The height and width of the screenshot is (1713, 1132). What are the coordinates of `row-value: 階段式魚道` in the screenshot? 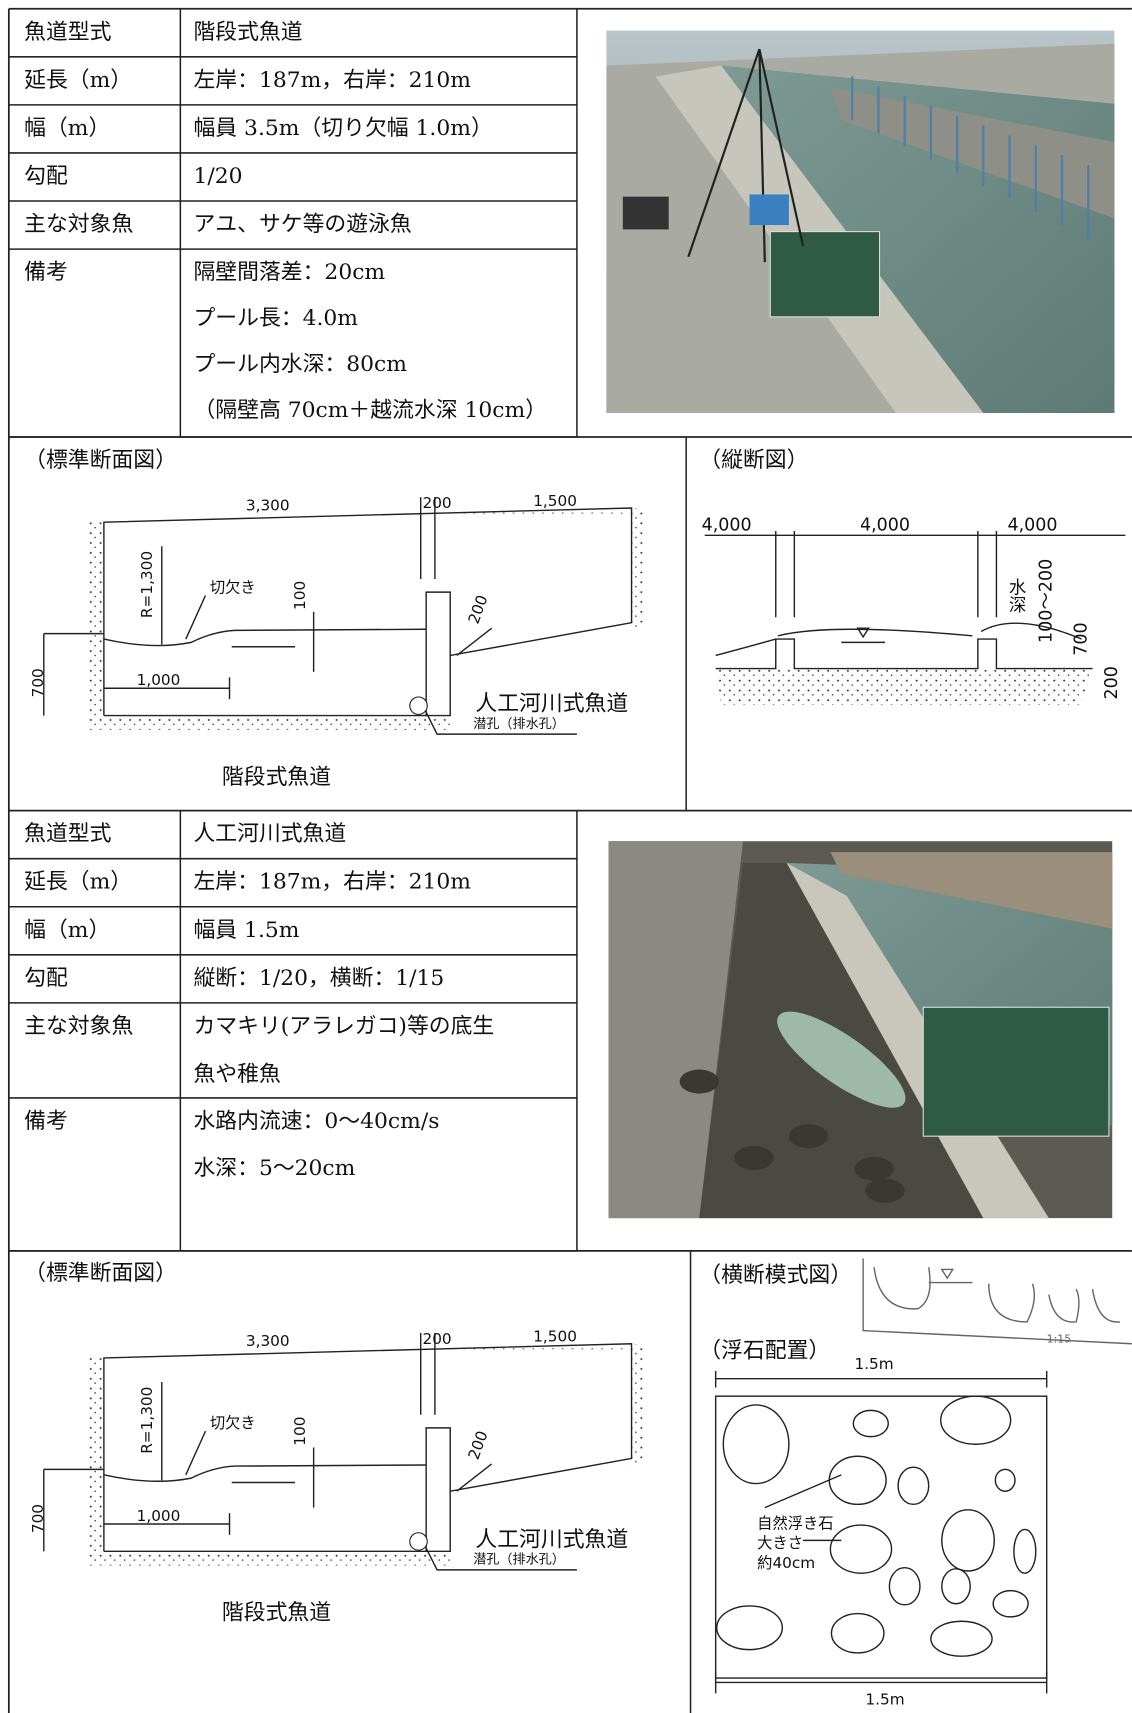 It's located at (247, 32).